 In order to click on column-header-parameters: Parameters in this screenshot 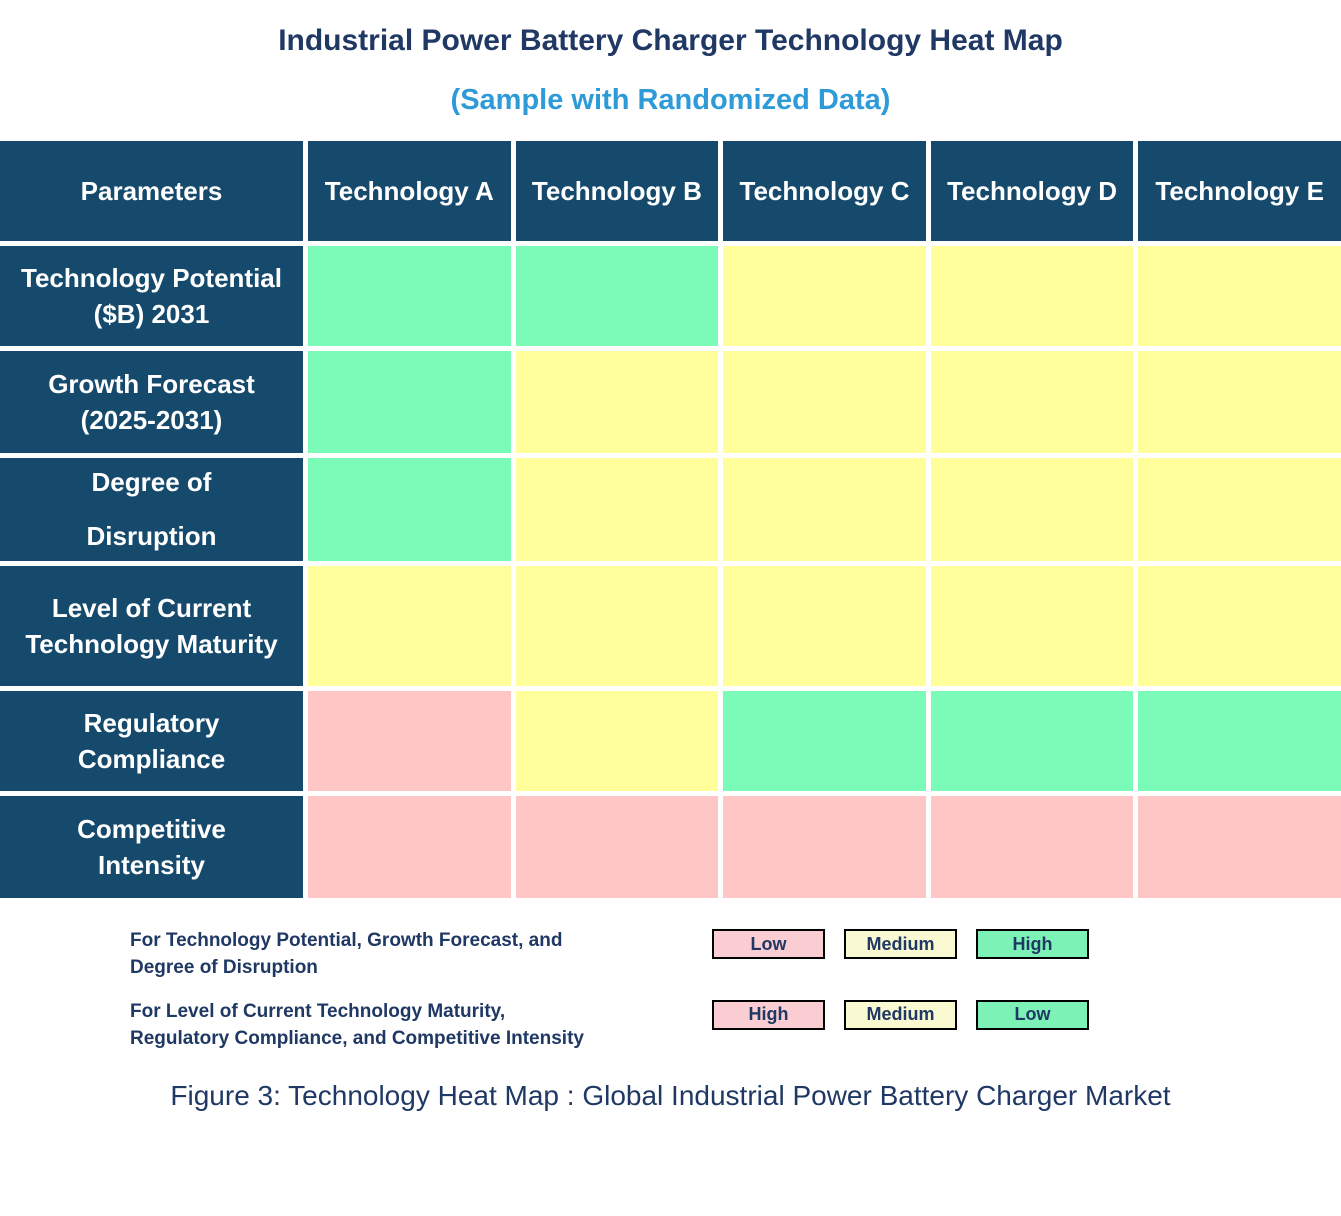, I will do `click(151, 191)`.